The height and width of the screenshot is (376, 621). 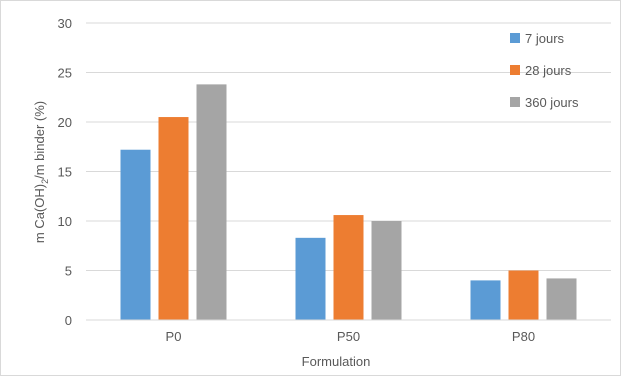 I want to click on y-tick-label: 20, so click(x=65, y=122).